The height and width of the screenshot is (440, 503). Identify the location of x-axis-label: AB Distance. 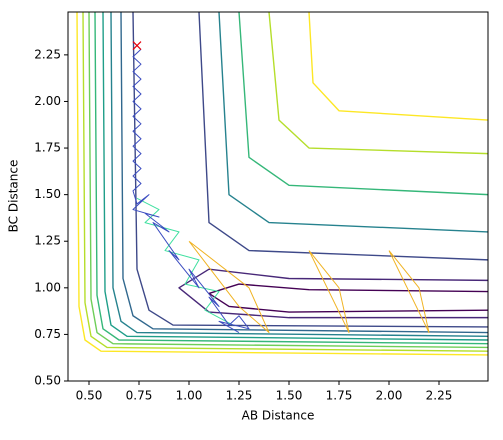
(278, 416).